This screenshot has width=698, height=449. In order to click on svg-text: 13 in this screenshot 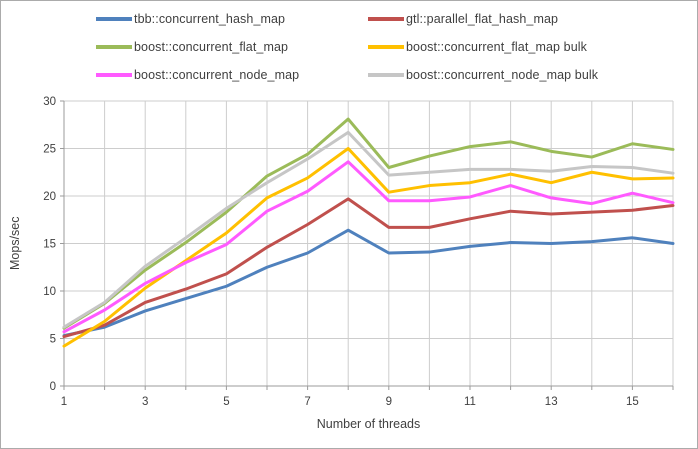, I will do `click(551, 402)`.